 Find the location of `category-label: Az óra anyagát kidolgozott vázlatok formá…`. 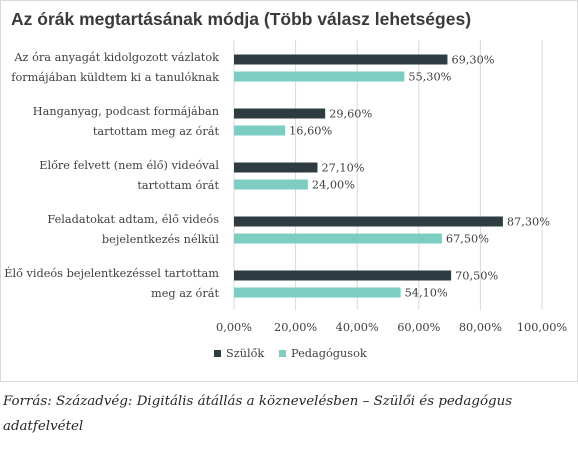

category-label: Az óra anyagát kidolgozott vázlatok formá… is located at coordinates (115, 67).